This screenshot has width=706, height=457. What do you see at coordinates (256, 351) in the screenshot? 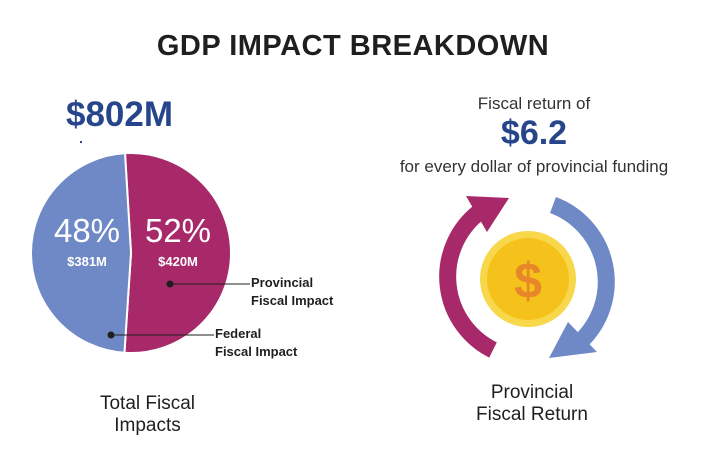
I see `federal-callout-line2: Fiscal Impact` at bounding box center [256, 351].